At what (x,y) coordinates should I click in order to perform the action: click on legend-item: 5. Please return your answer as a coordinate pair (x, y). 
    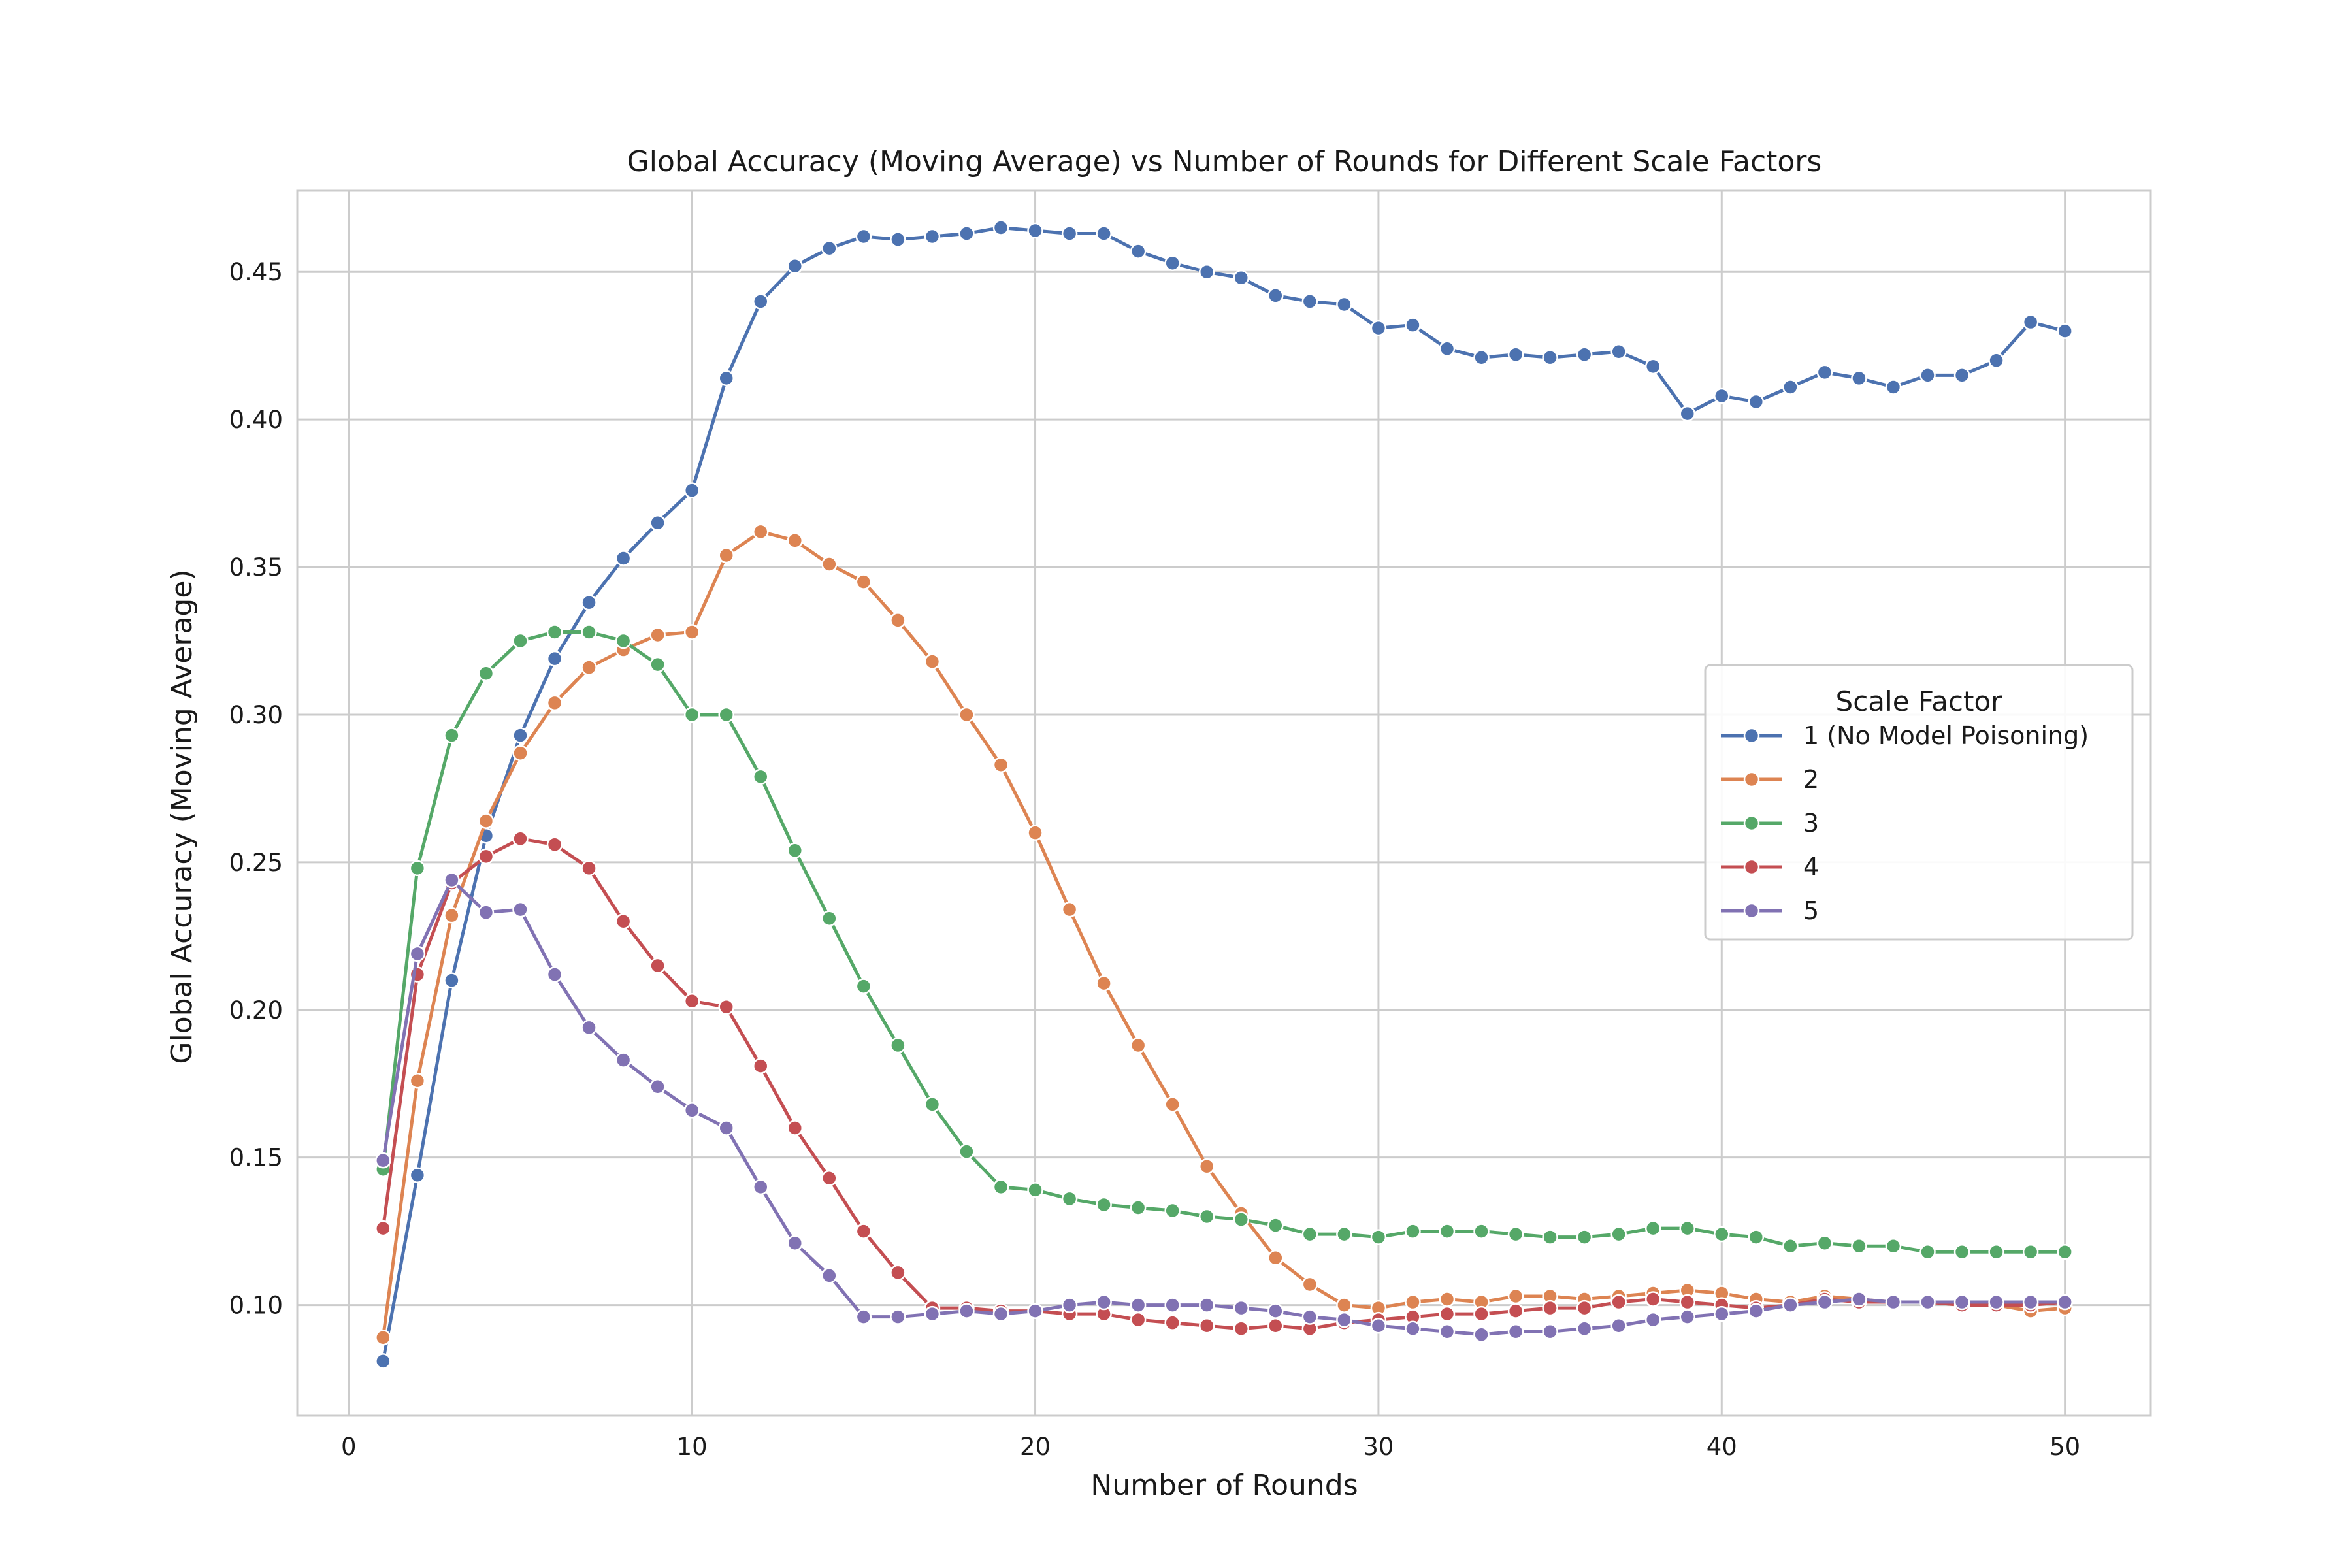
    Looking at the image, I should click on (1770, 910).